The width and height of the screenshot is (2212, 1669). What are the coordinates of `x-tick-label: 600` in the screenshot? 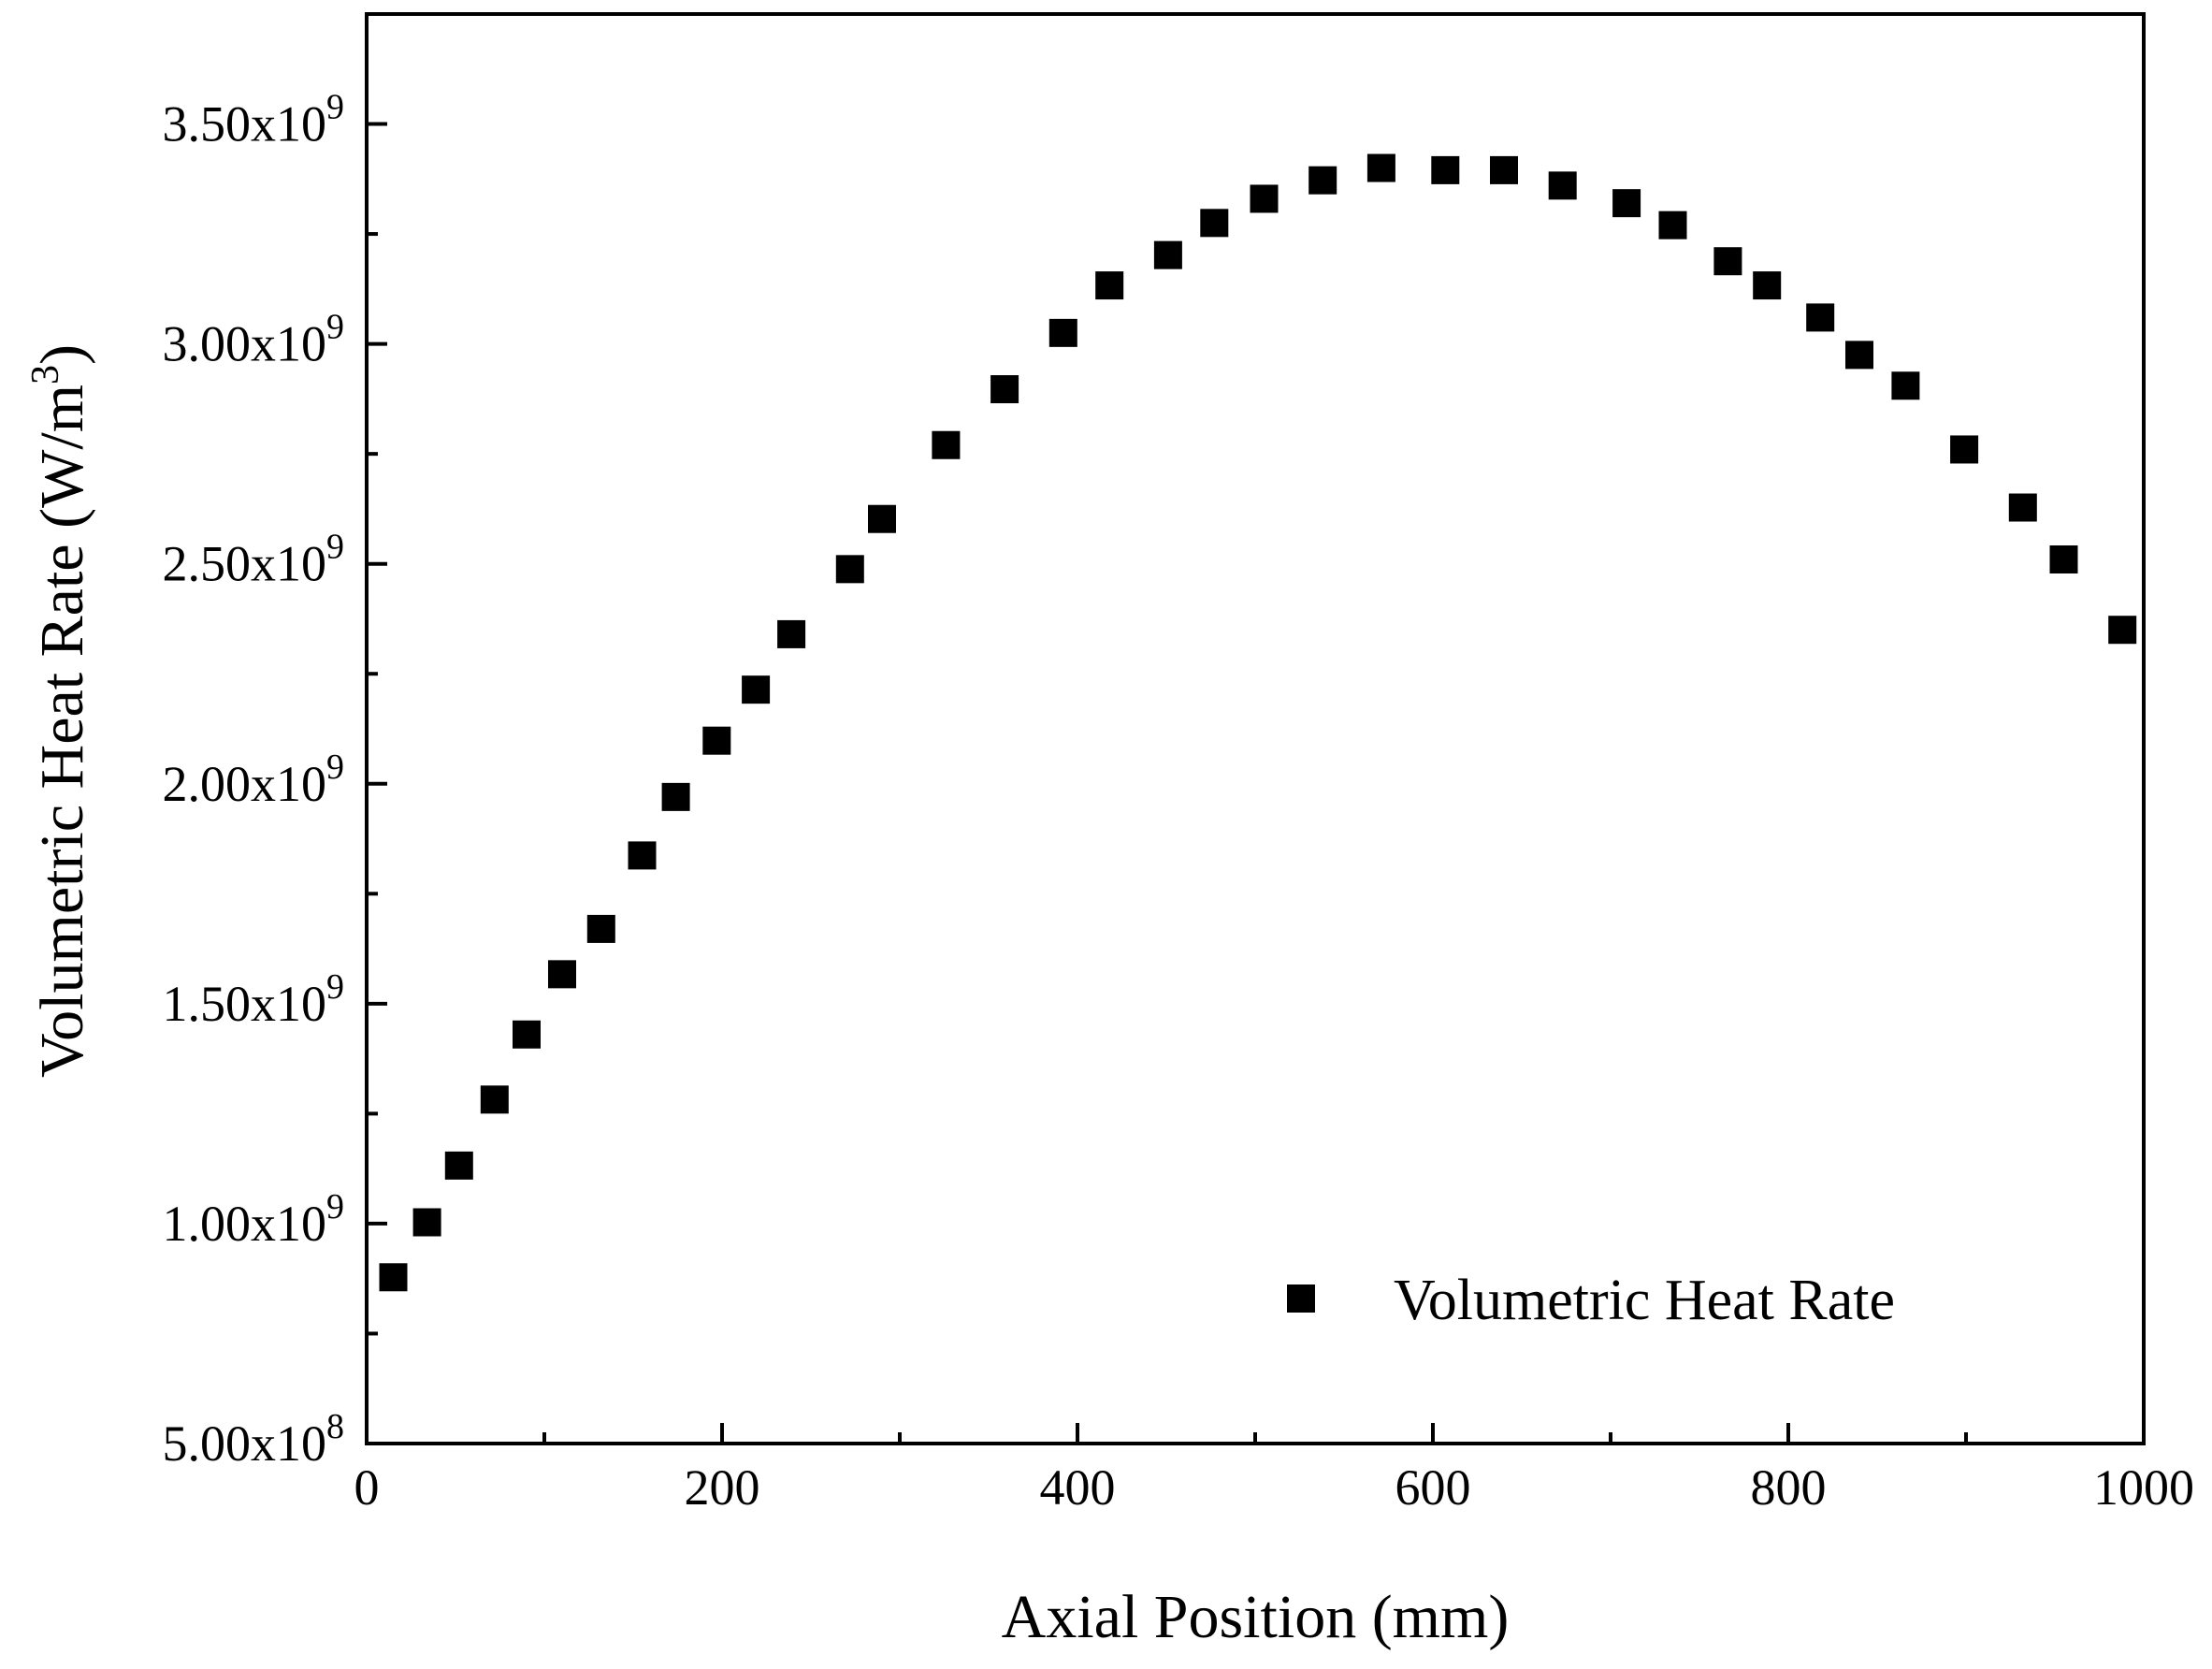 It's located at (1433, 1487).